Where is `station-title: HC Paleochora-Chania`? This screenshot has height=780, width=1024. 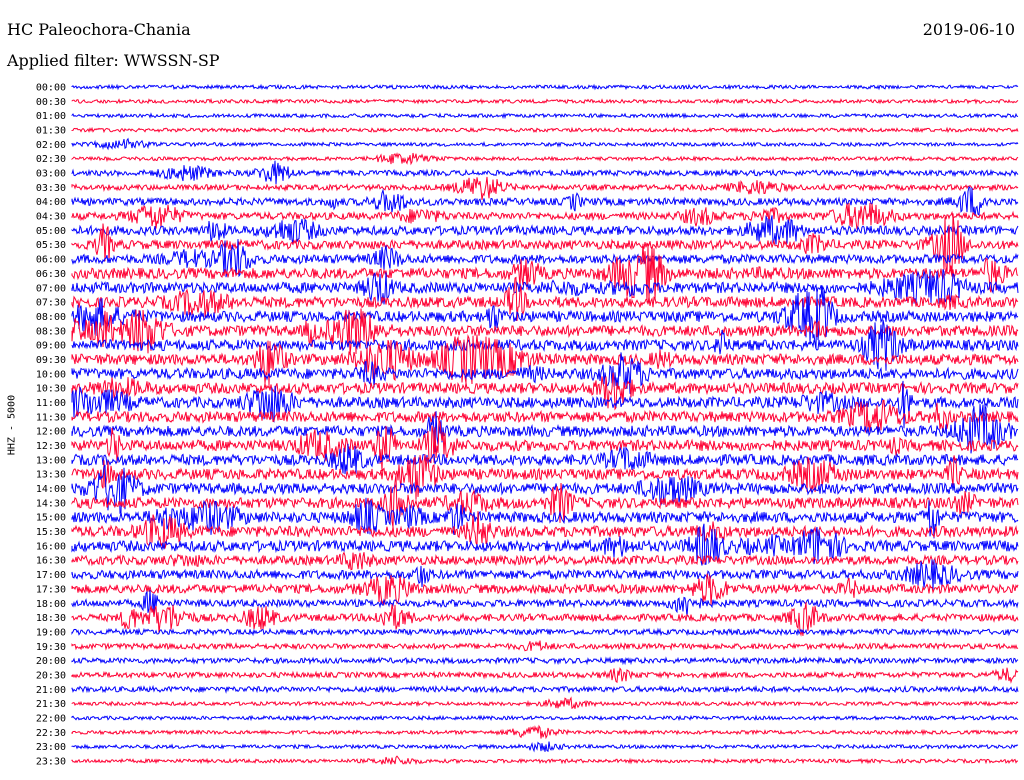
station-title: HC Paleochora-Chania is located at coordinates (99, 29).